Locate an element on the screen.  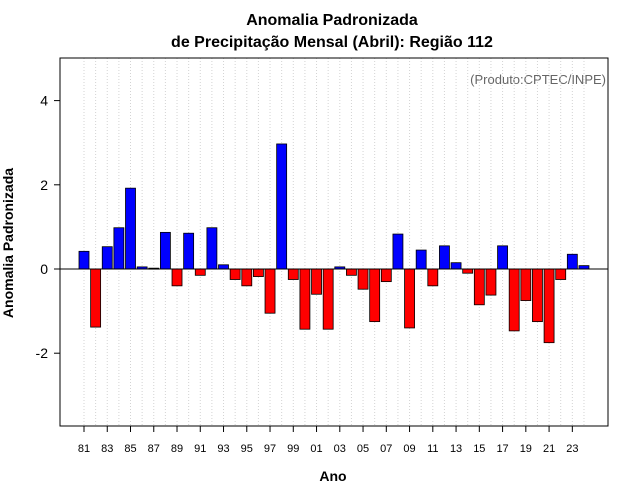
x-axis-title: Ano is located at coordinates (332, 476).